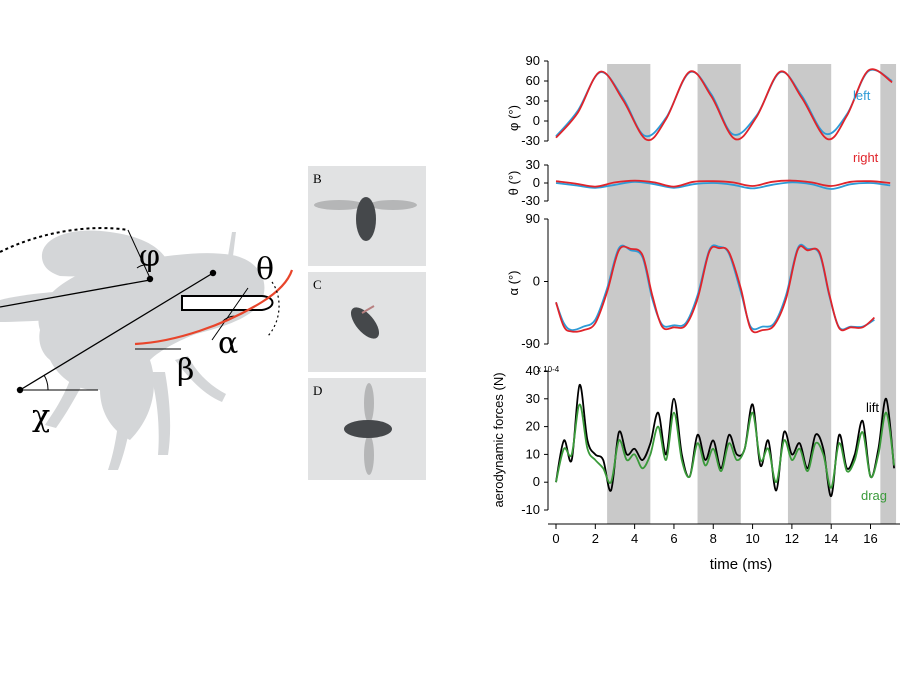 The height and width of the screenshot is (675, 900). Describe the element at coordinates (533, 453) in the screenshot. I see `y-tick-label: 10` at that location.